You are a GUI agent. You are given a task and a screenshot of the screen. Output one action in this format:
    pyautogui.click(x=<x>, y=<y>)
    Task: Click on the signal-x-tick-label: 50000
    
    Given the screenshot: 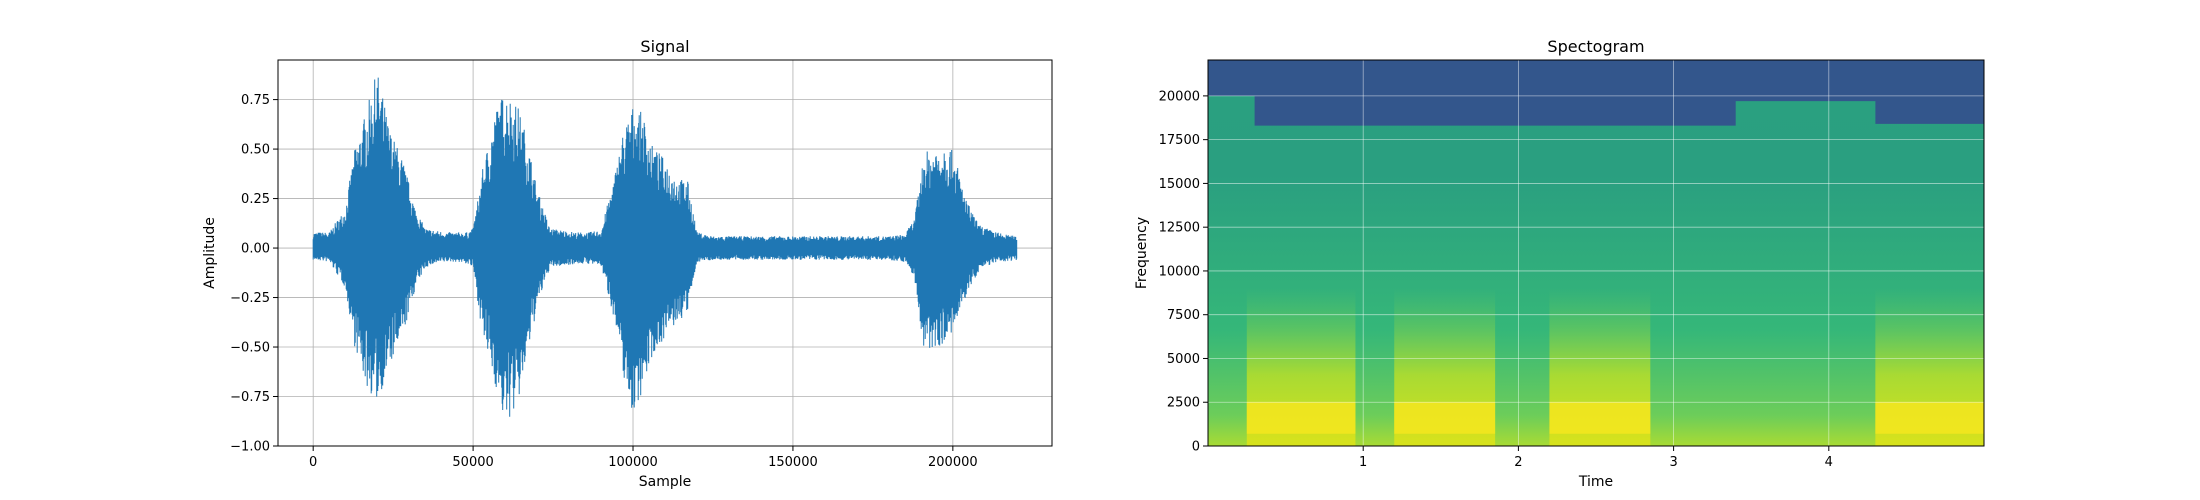 What is the action you would take?
    pyautogui.click(x=472, y=462)
    